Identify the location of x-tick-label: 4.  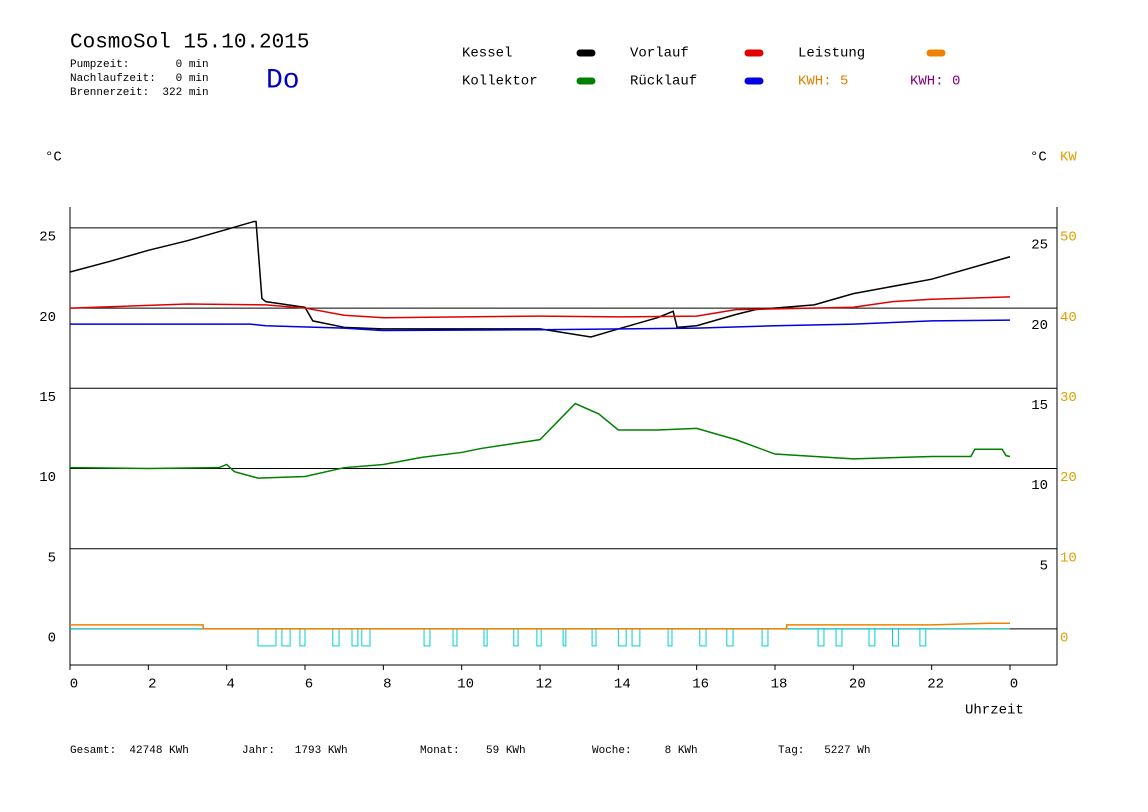
(230, 685).